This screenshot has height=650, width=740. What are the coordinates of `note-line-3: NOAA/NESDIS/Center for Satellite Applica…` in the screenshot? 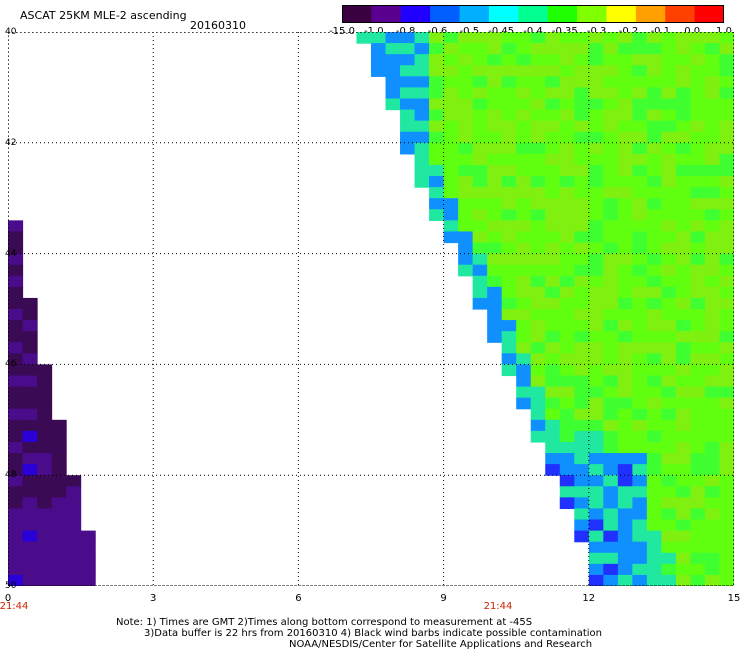 It's located at (441, 644).